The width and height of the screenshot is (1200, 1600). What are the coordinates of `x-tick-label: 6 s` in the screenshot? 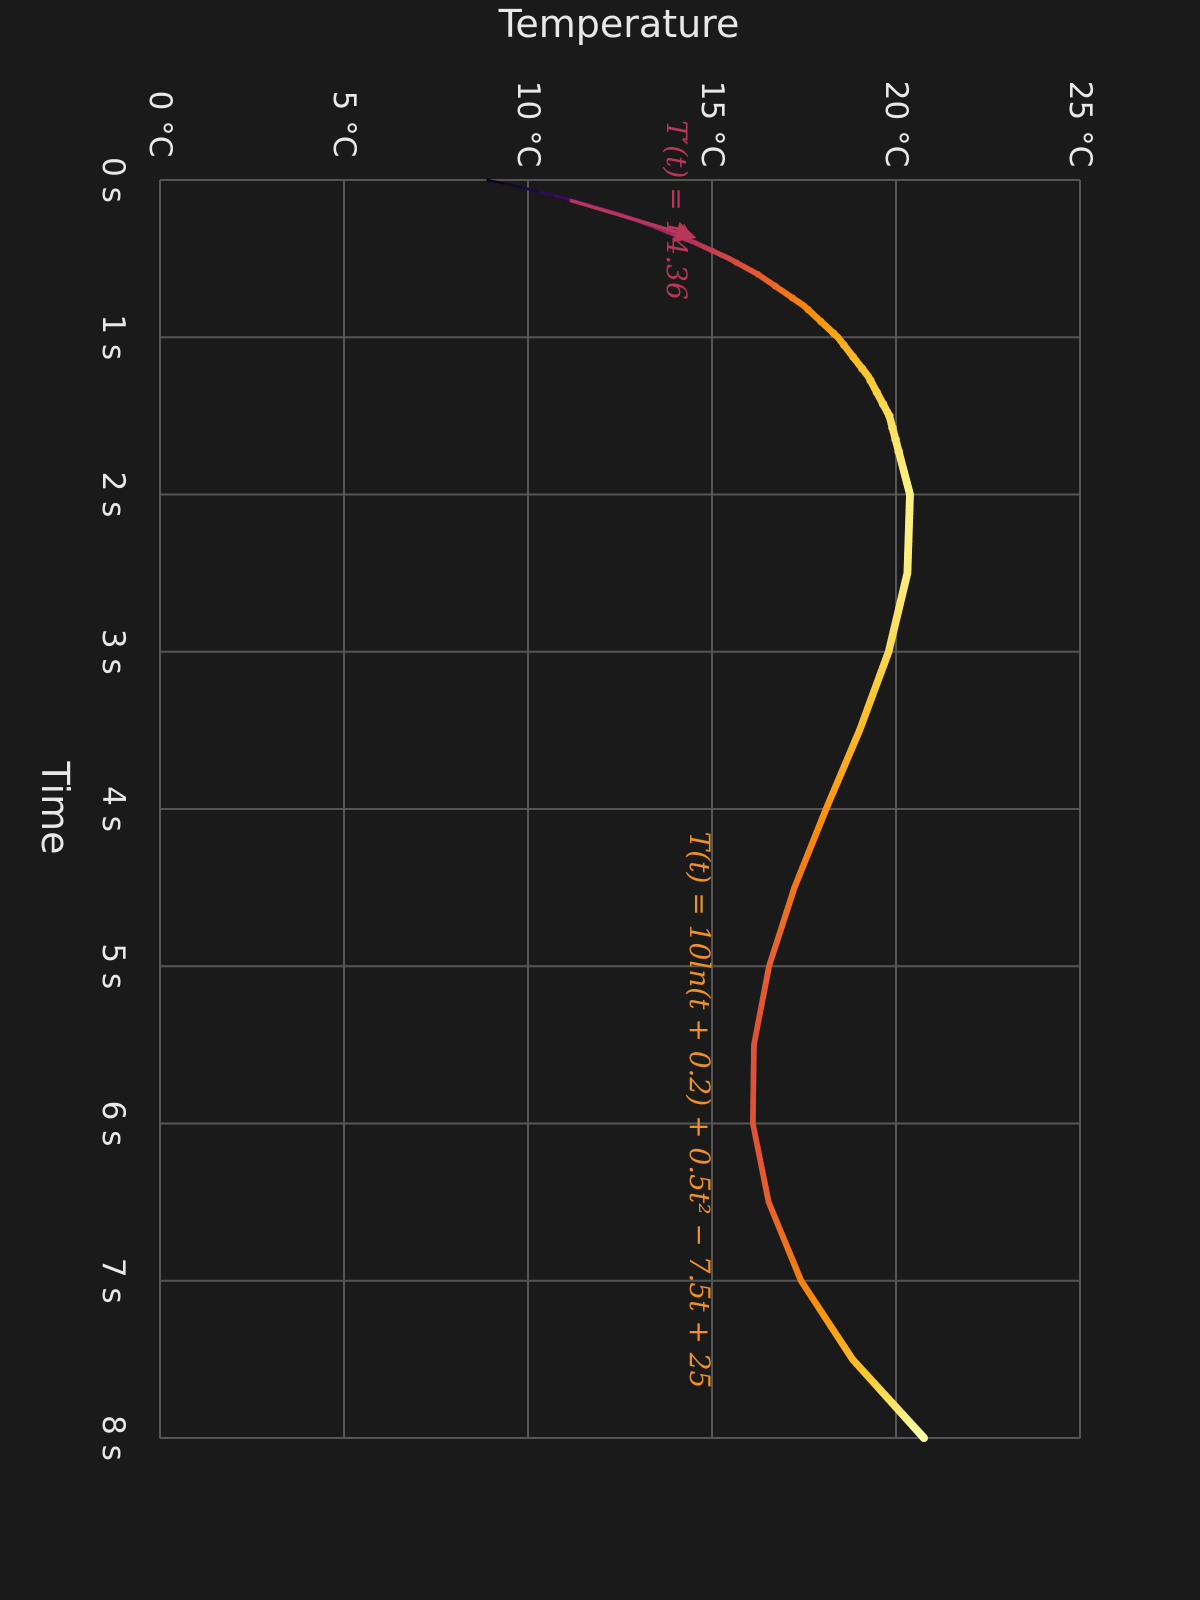 It's located at (113, 1124).